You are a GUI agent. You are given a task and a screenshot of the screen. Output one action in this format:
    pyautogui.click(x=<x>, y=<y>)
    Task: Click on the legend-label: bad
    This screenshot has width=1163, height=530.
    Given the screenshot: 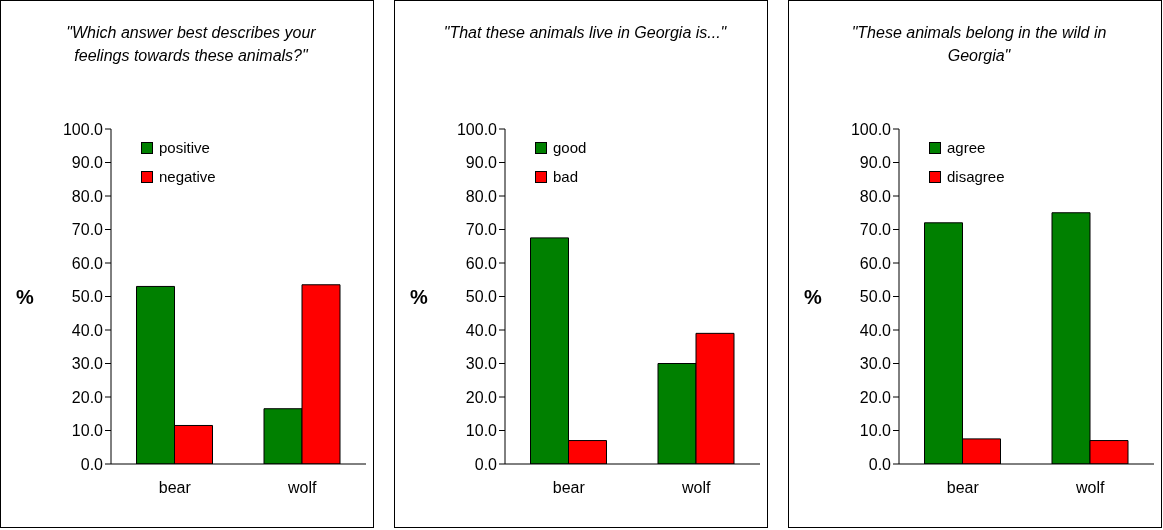 What is the action you would take?
    pyautogui.click(x=566, y=176)
    